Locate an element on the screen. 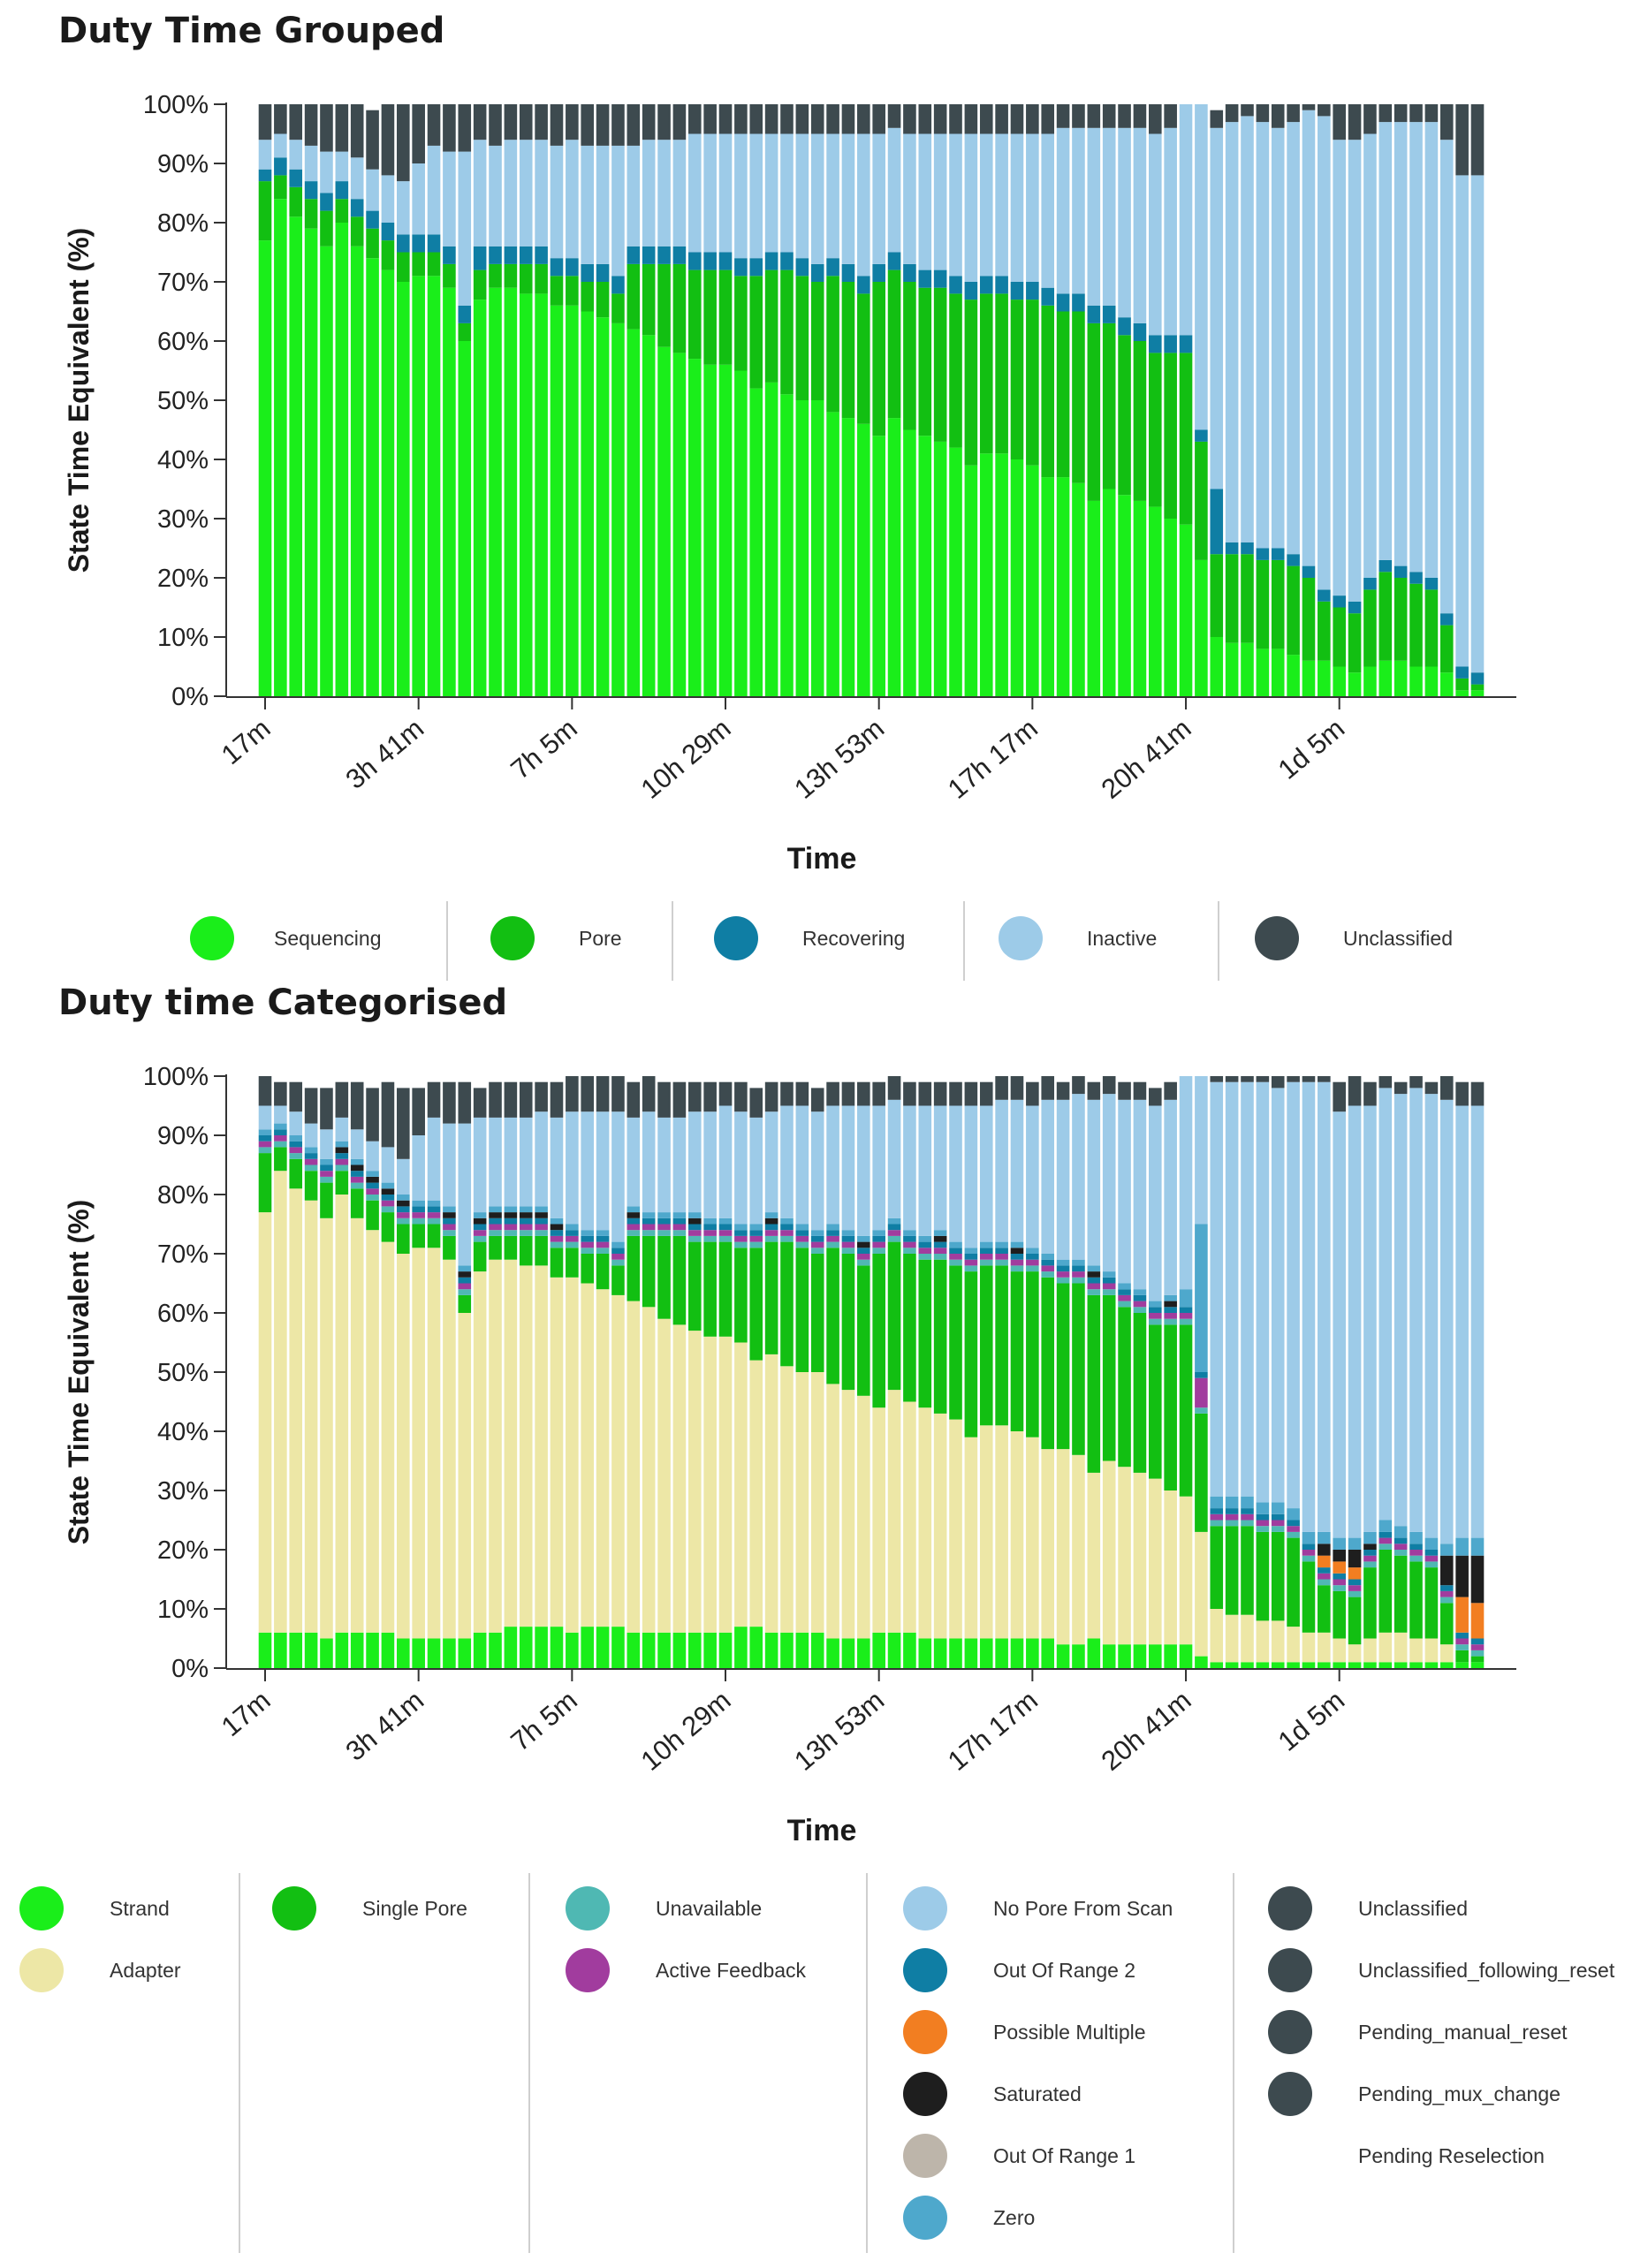  legend-item-saturated: Saturated is located at coordinates (992, 2094).